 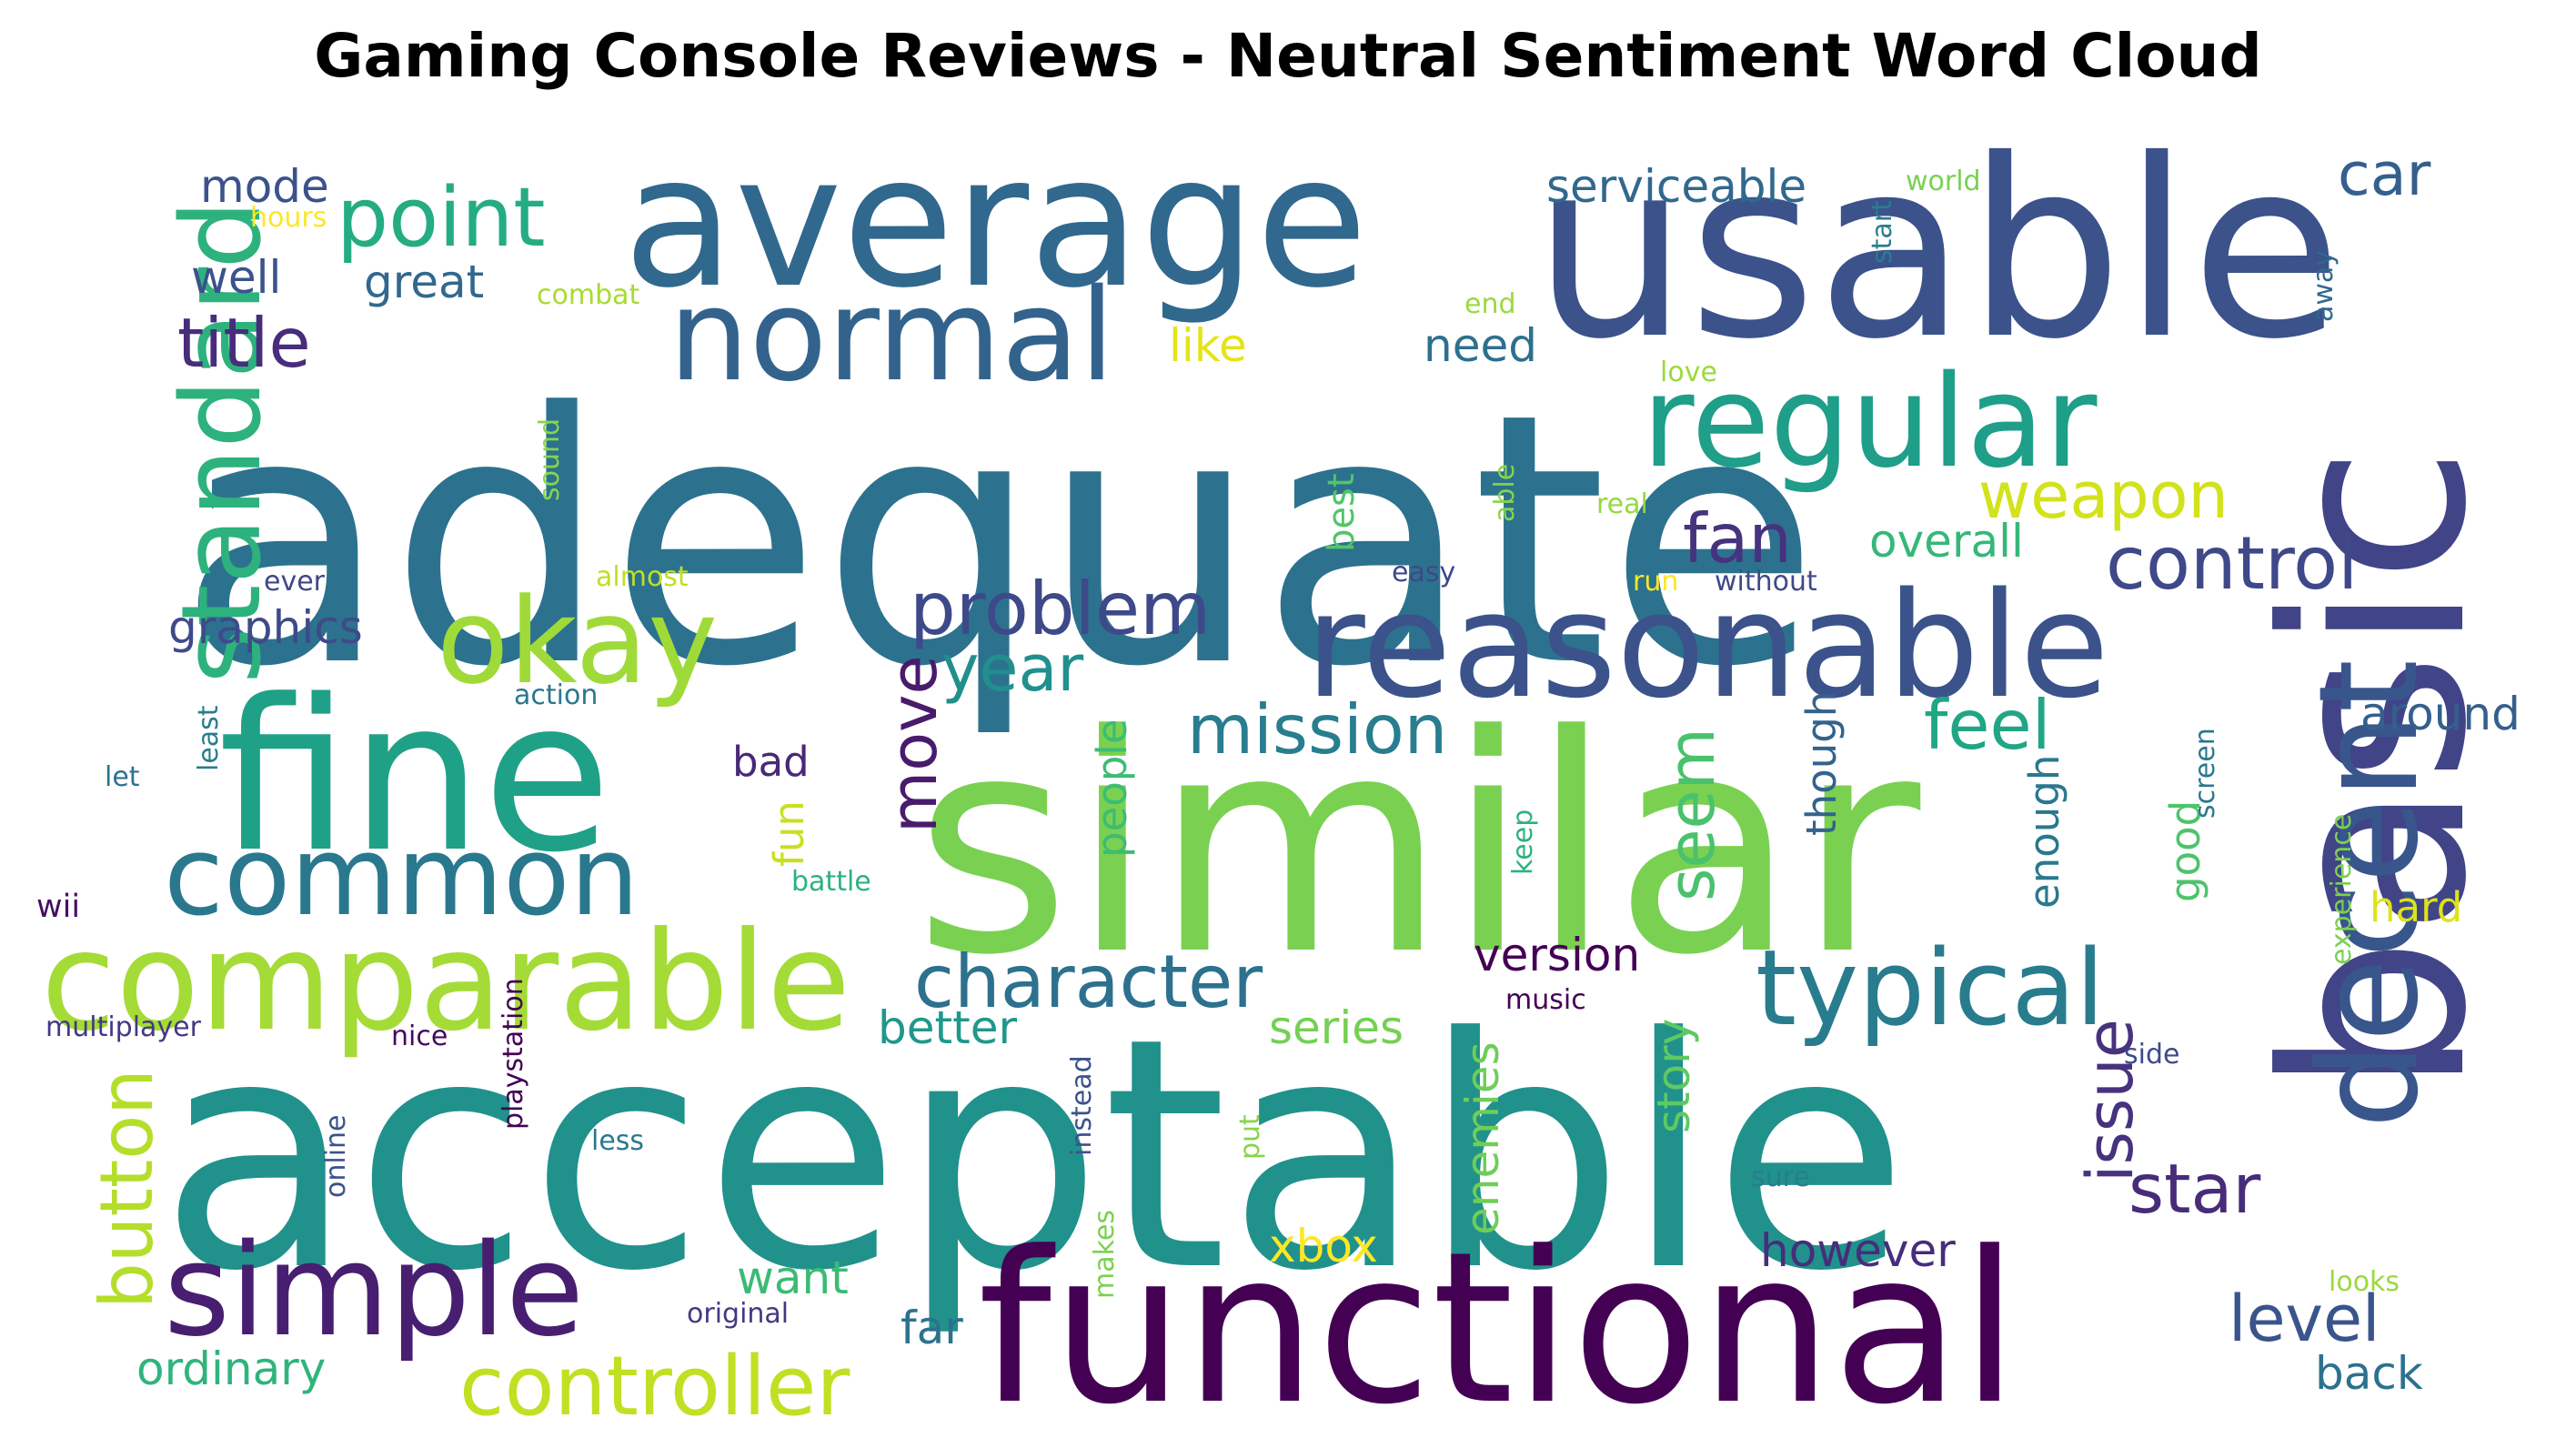 I want to click on word-cloud-word: serviceable, so click(x=1676, y=186).